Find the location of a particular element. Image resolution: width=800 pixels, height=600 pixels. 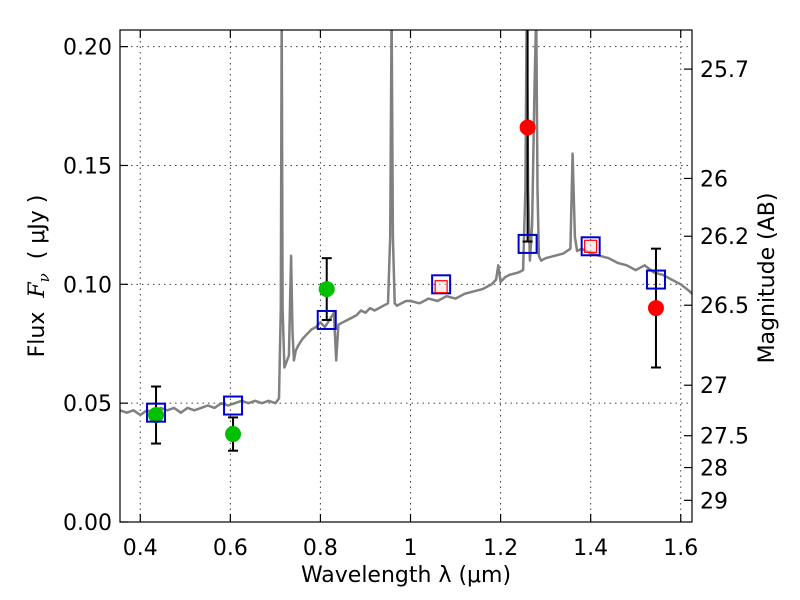

magnitude-axis-label: Magnitude (AB) is located at coordinates (767, 278).